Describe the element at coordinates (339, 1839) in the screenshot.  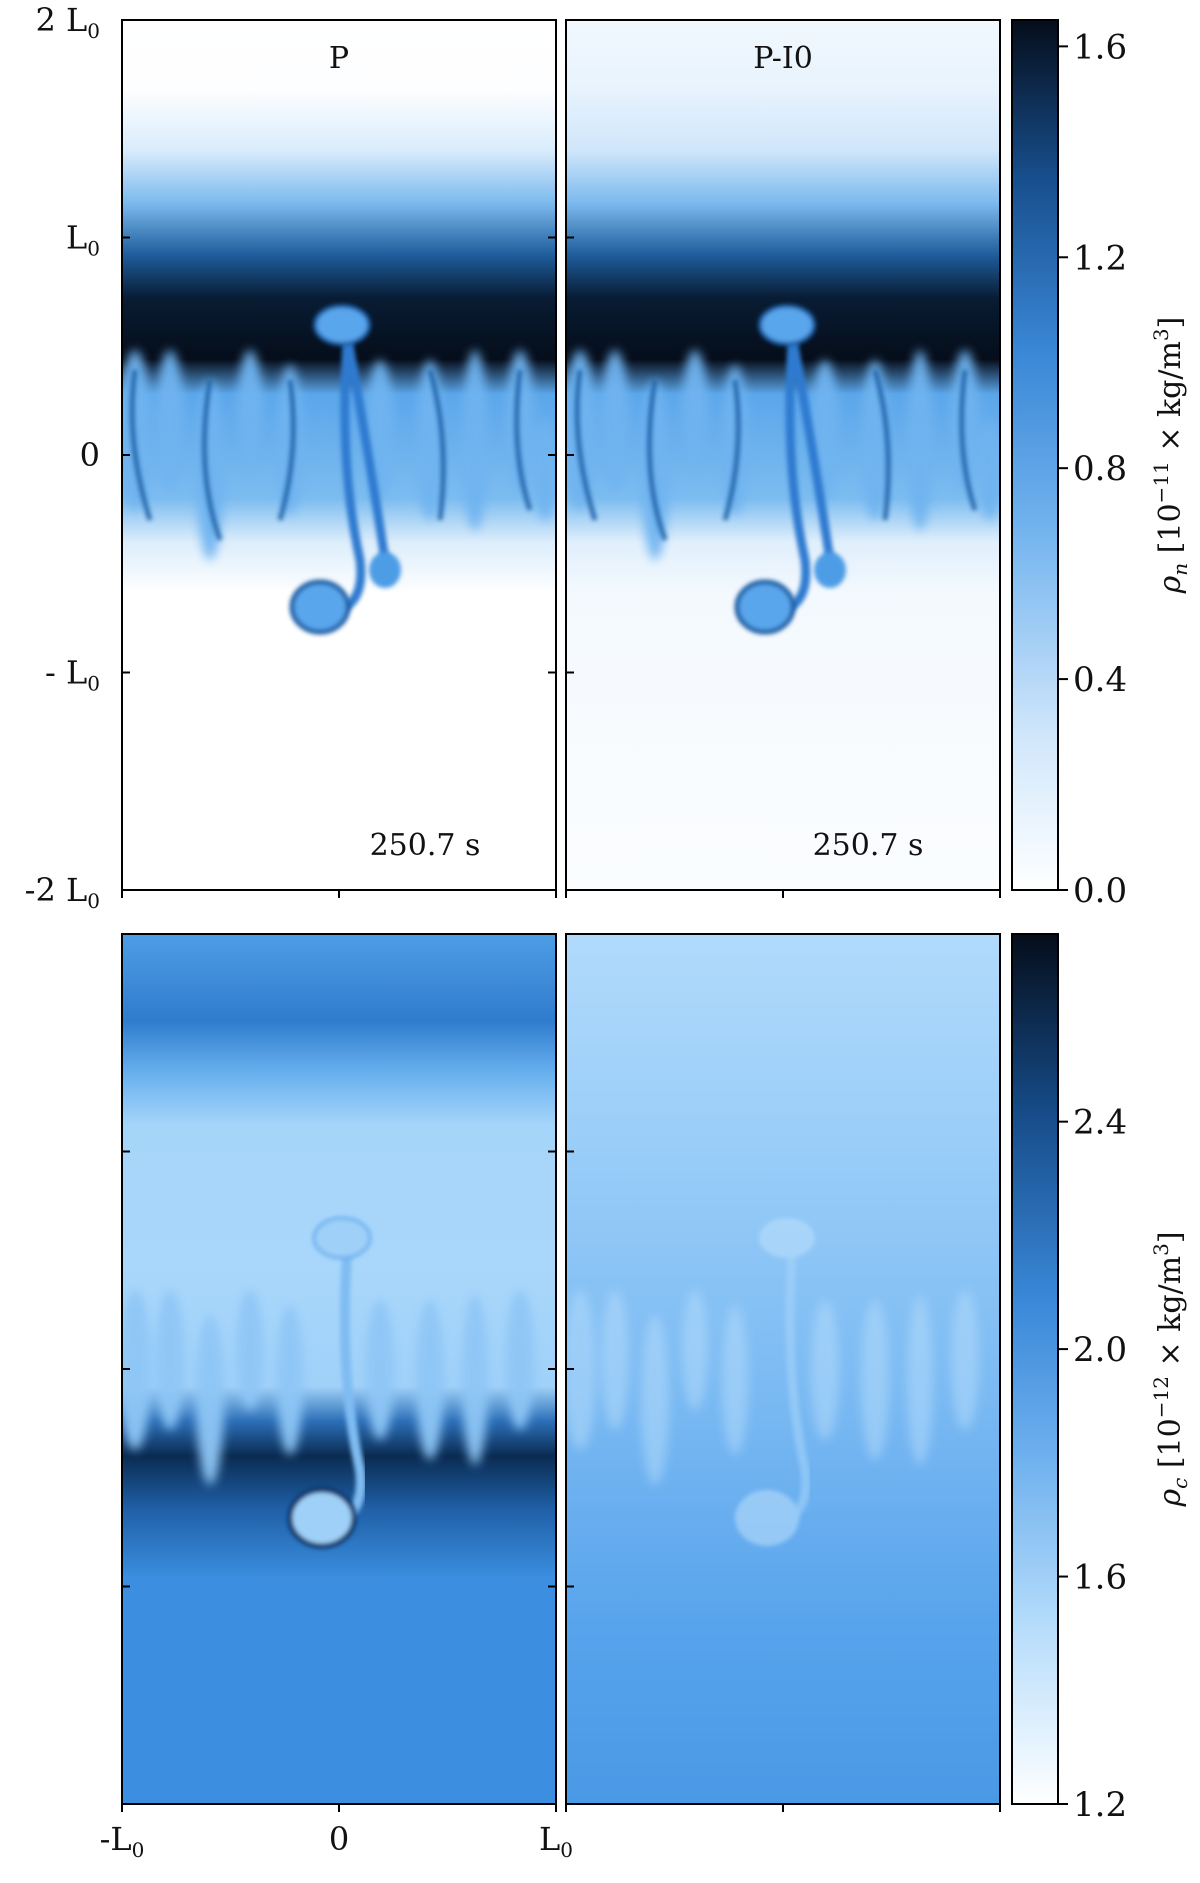
I see `x-tick-label: 0` at that location.